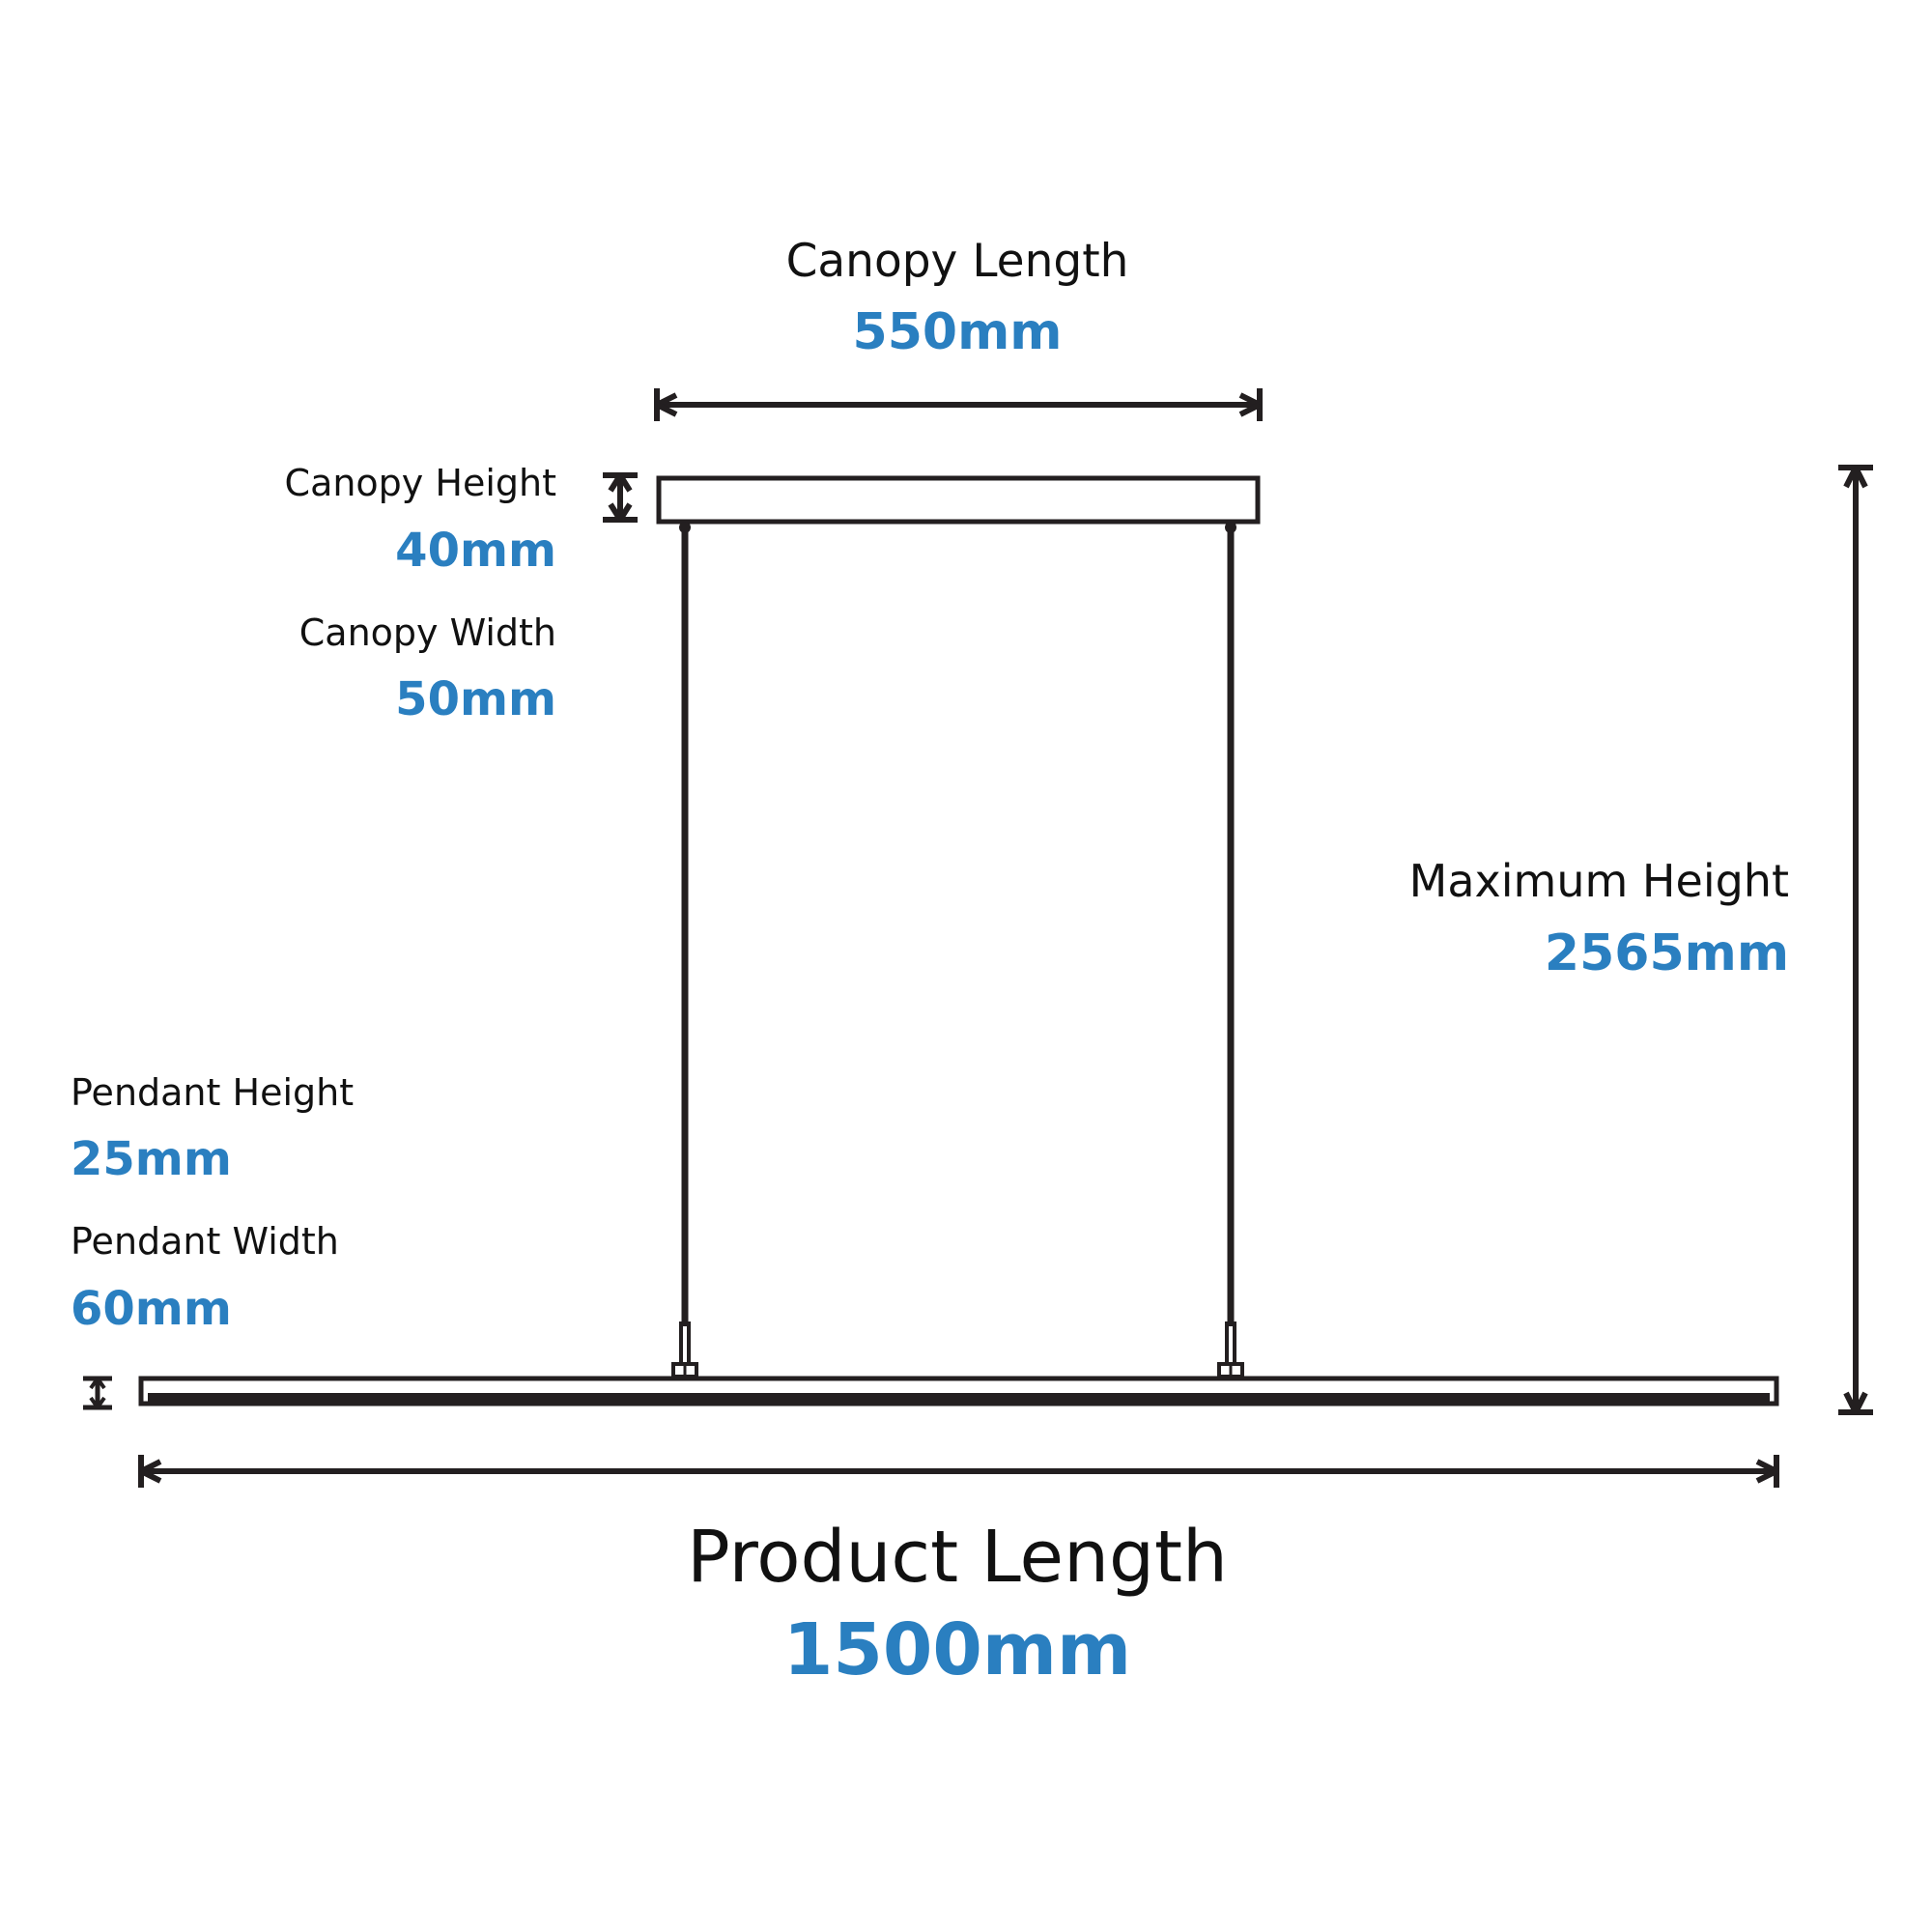 Image resolution: width=1932 pixels, height=1932 pixels. What do you see at coordinates (97, 1393) in the screenshot?
I see `pendant-height-dimension-line` at bounding box center [97, 1393].